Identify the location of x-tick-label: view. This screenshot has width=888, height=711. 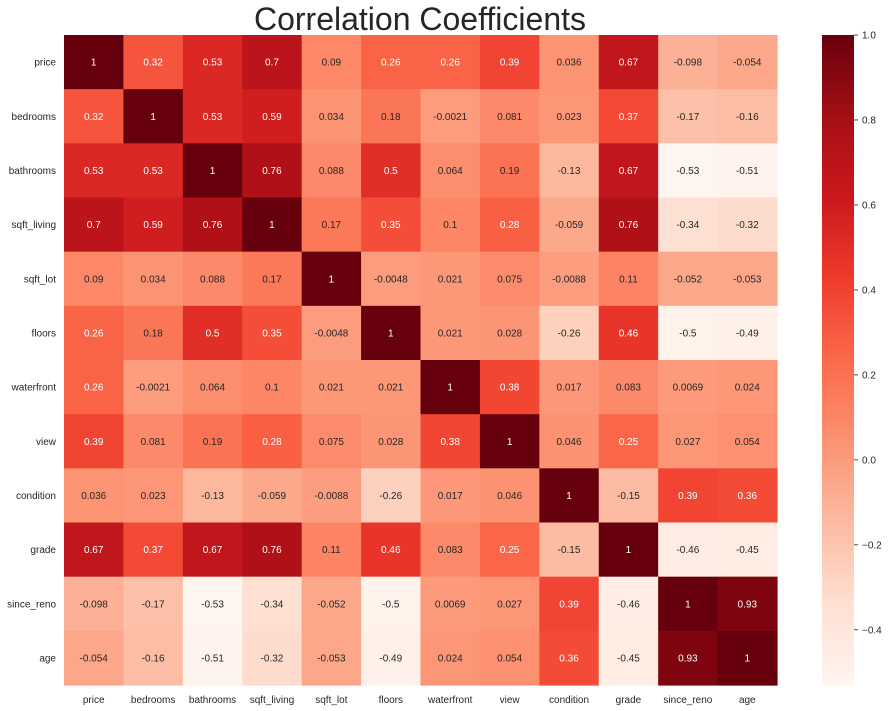
(510, 700).